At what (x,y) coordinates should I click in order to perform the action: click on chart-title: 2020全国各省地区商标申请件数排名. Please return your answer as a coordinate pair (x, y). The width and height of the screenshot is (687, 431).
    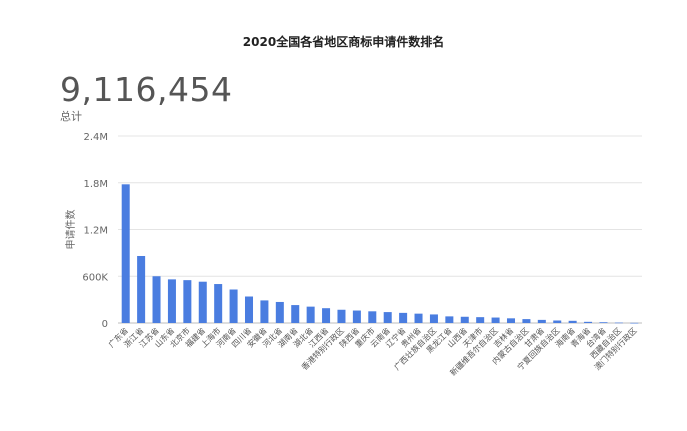
    Looking at the image, I should click on (343, 42).